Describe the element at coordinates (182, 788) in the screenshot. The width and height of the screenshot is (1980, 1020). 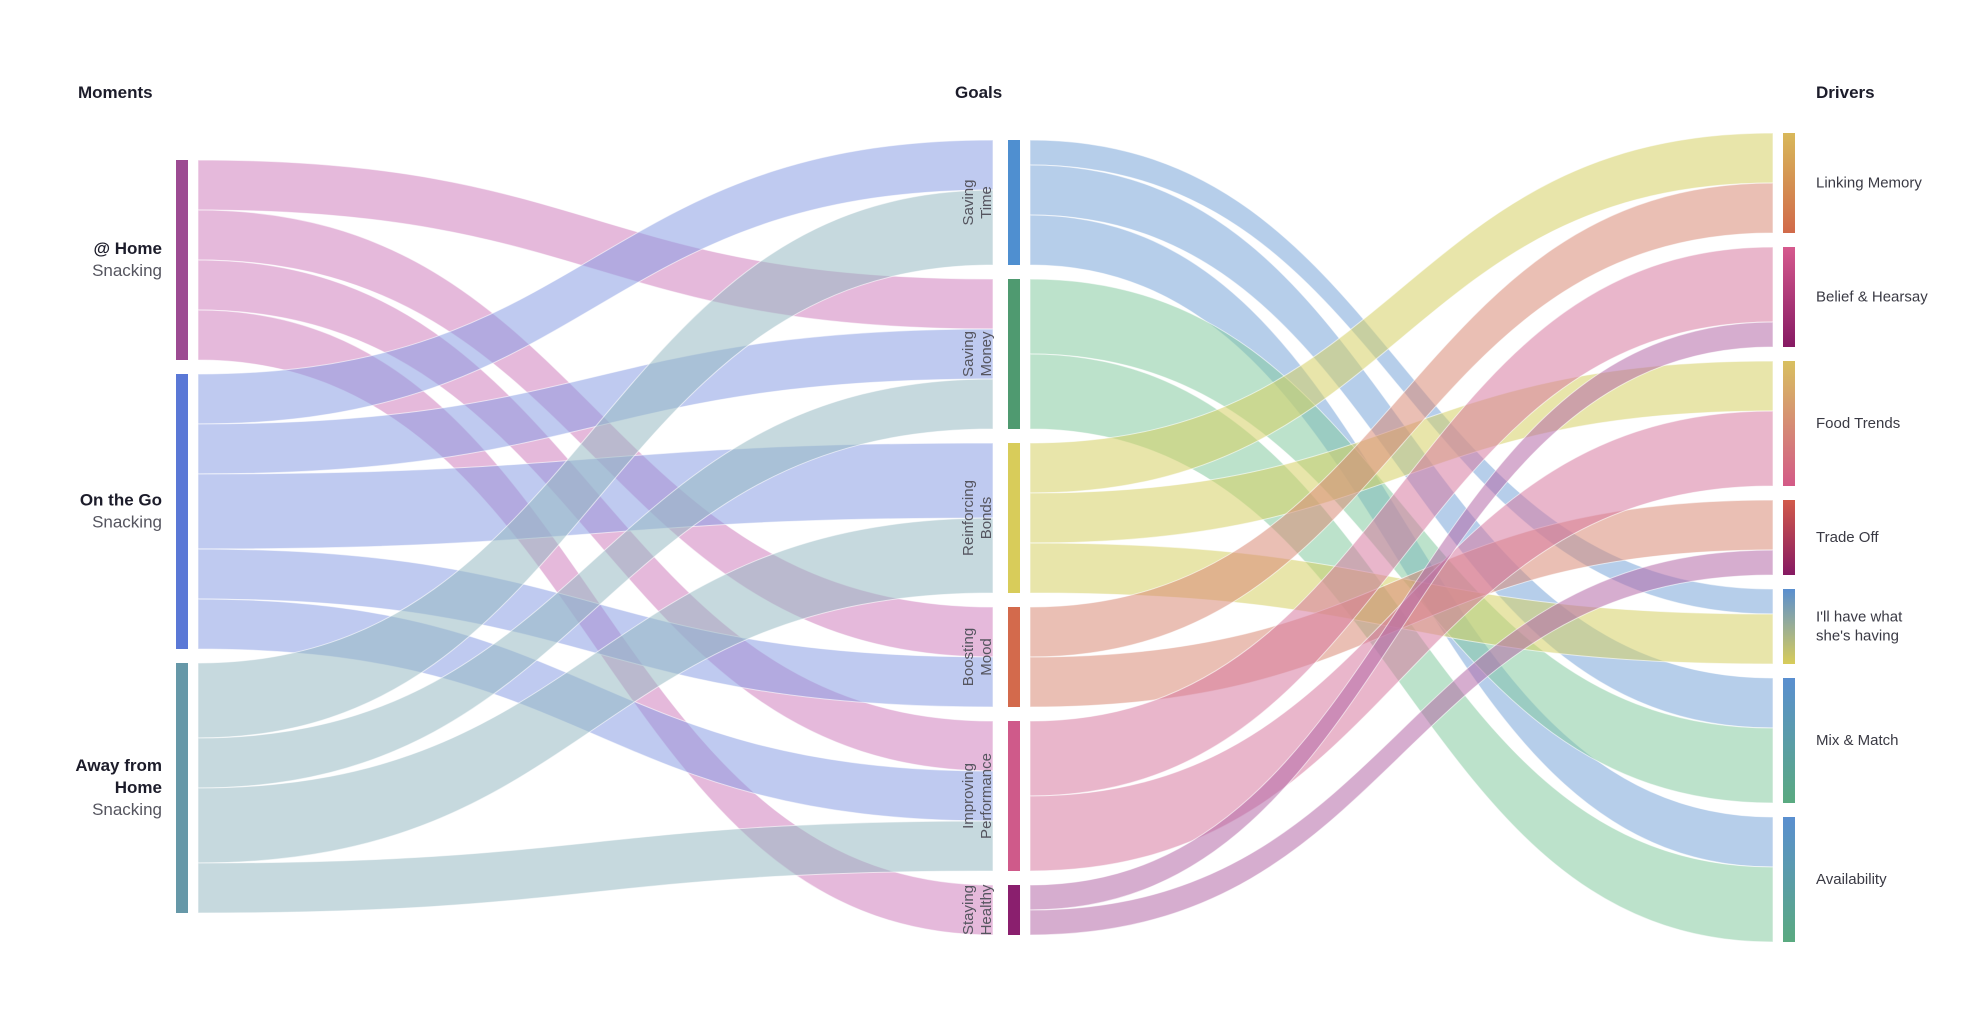
I see `moment-node-away` at that location.